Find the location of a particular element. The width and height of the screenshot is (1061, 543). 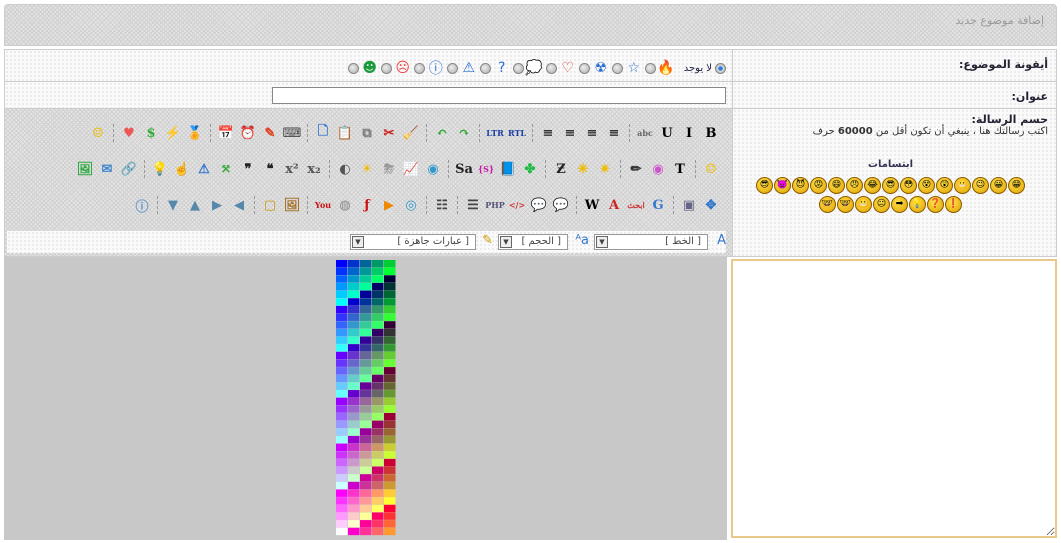

ltr-button: LTR is located at coordinates (495, 133).